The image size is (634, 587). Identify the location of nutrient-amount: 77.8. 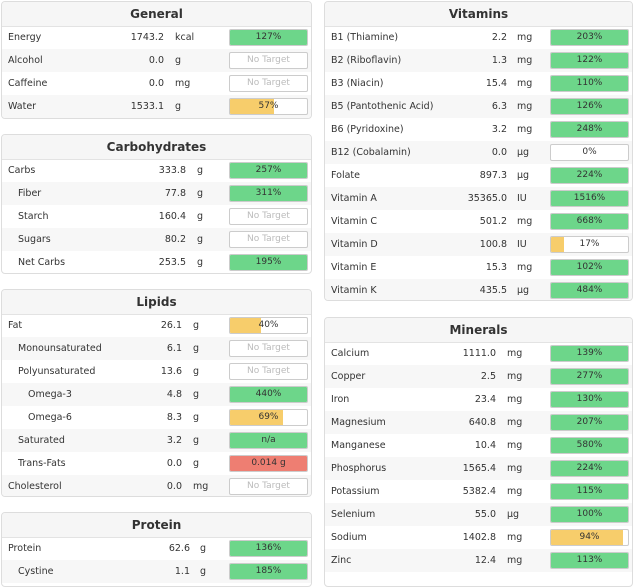
(175, 193).